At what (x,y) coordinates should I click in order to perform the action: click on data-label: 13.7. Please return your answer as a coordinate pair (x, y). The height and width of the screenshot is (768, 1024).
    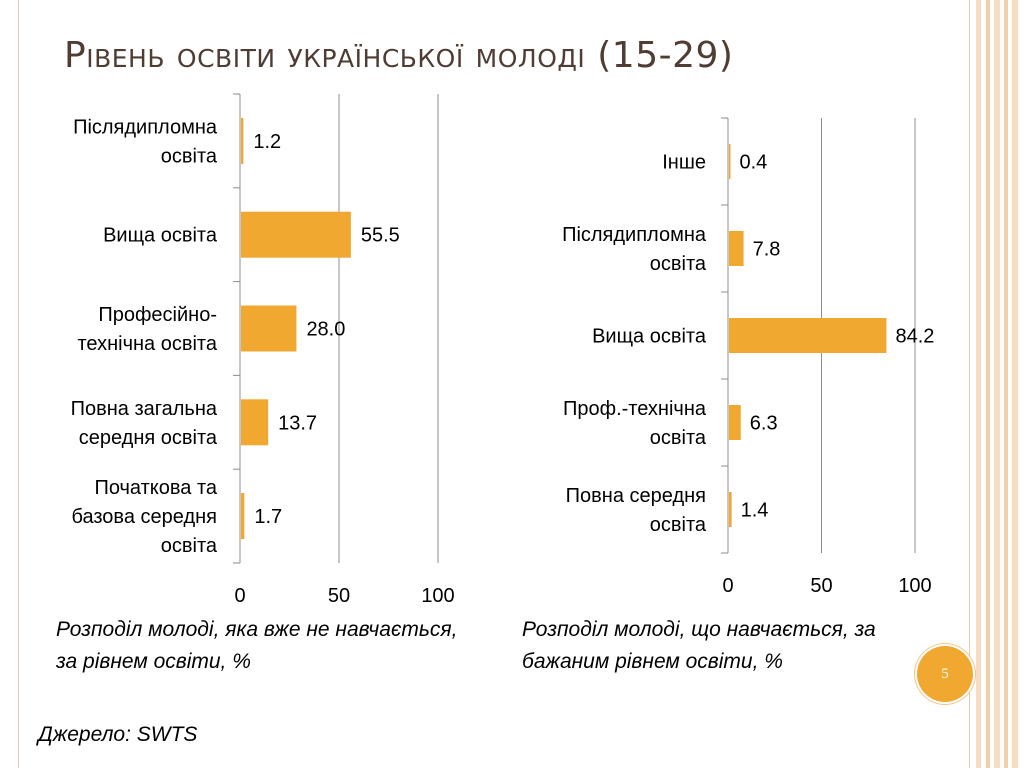
    Looking at the image, I should click on (297, 423).